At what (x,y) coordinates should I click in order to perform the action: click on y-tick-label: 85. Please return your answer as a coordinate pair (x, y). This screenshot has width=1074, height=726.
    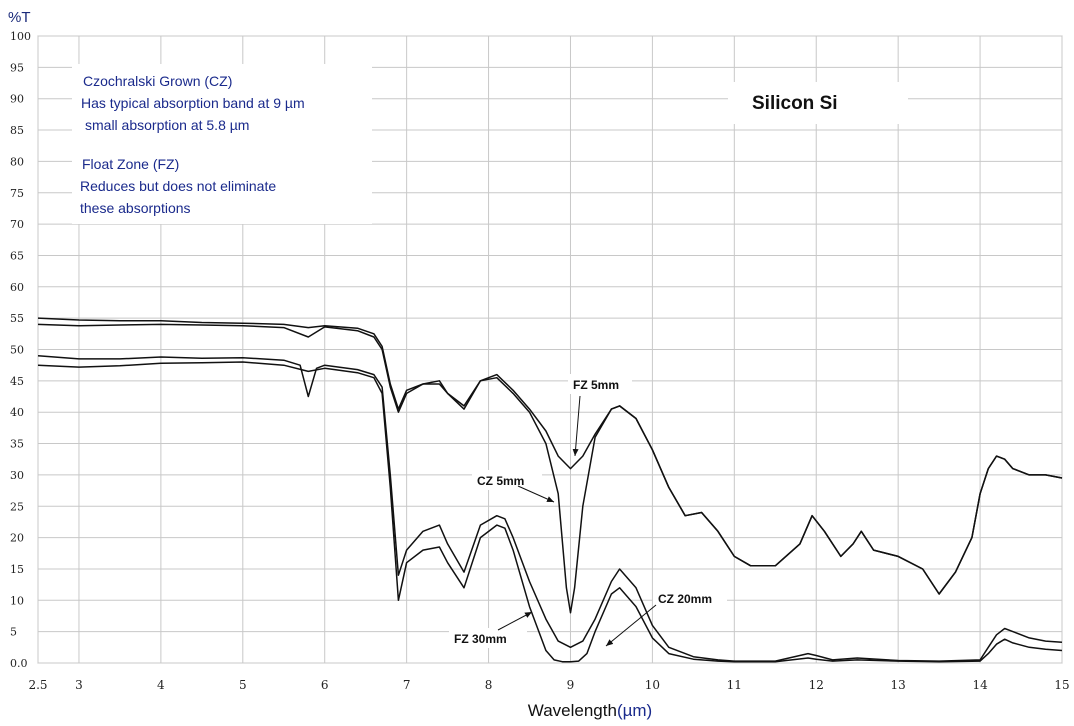
    Looking at the image, I should click on (17, 130).